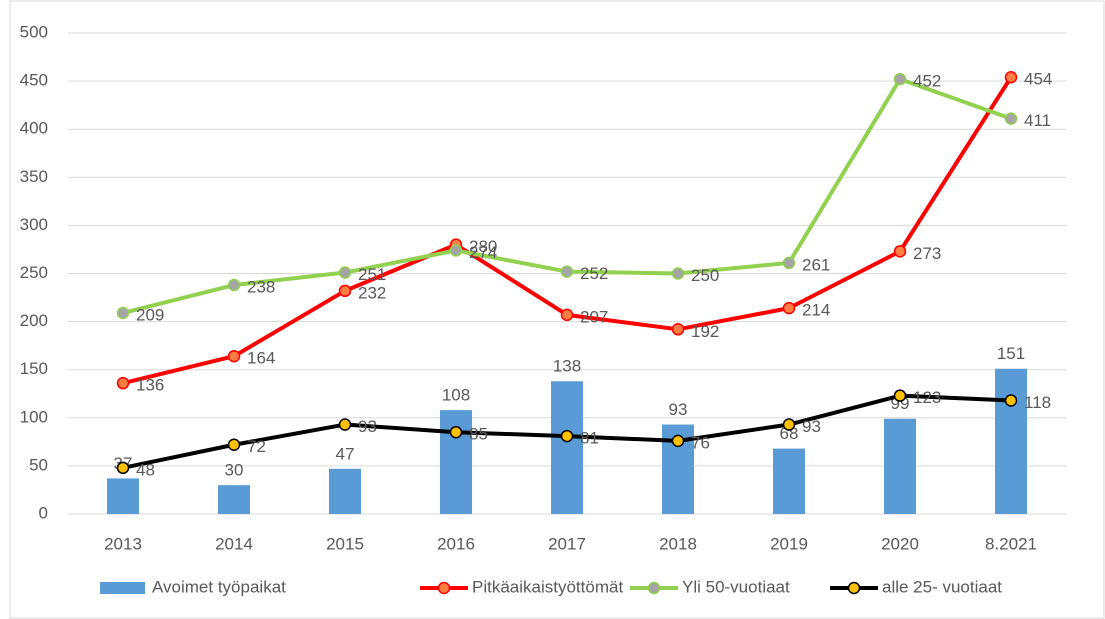 This screenshot has height=619, width=1105. I want to click on data-label: 273, so click(927, 253).